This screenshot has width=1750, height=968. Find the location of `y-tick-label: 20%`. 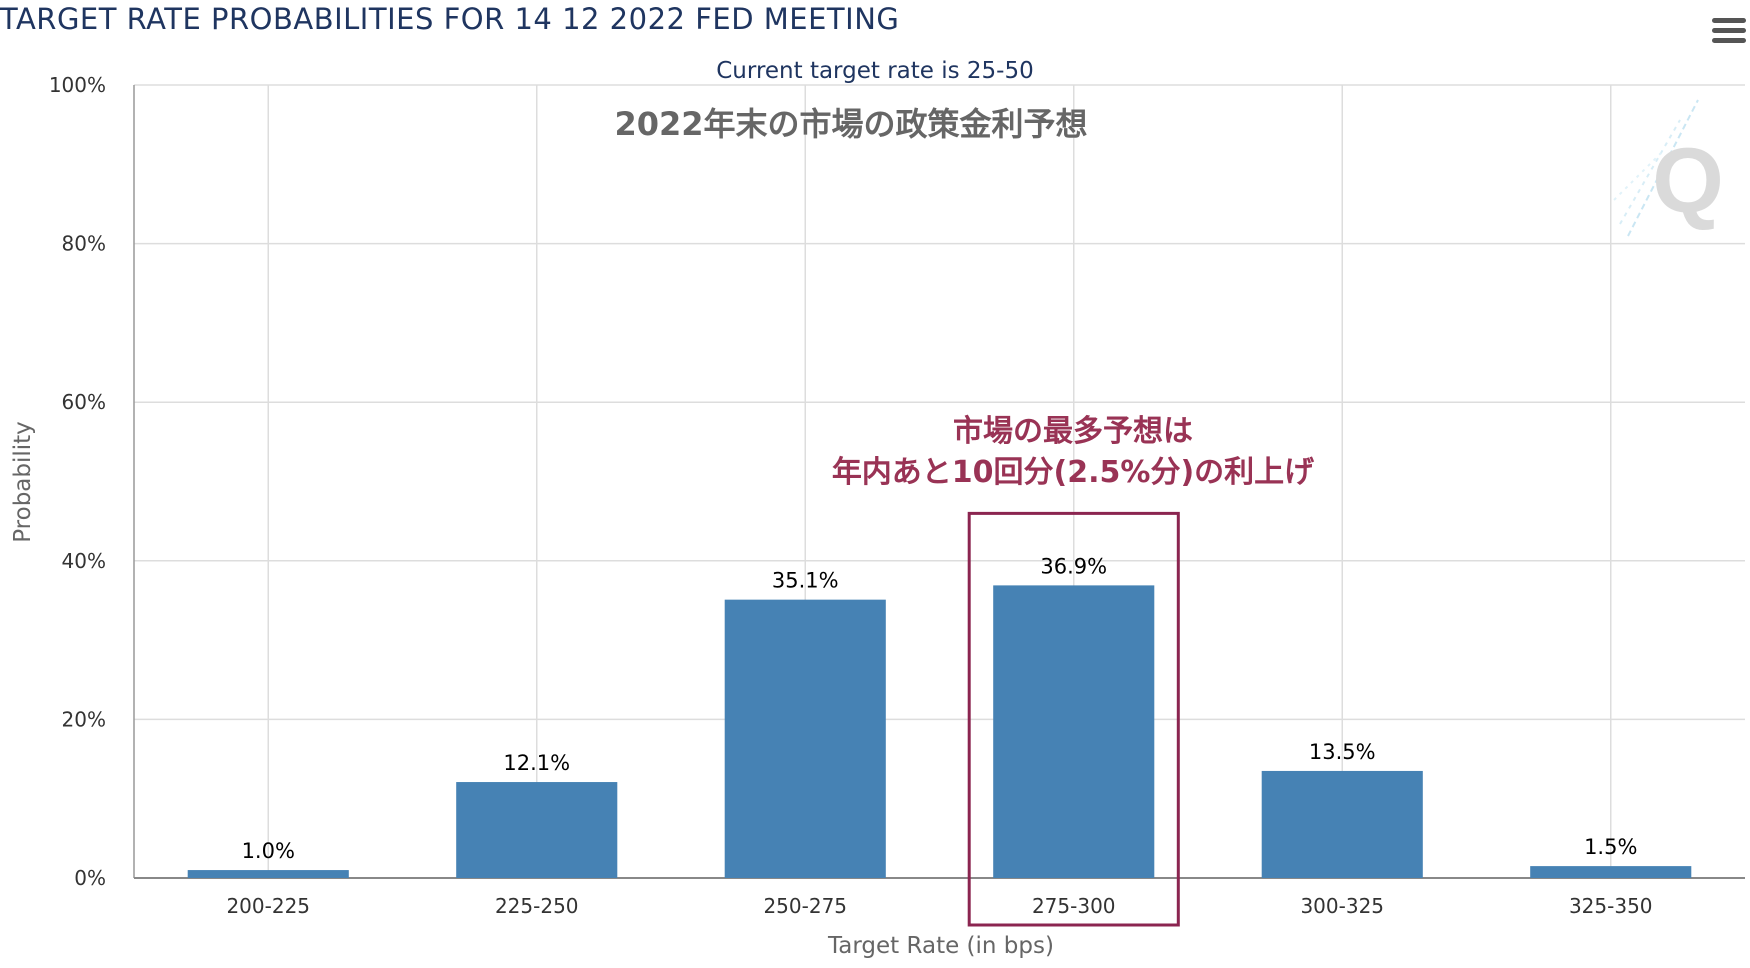

y-tick-label: 20% is located at coordinates (84, 719).